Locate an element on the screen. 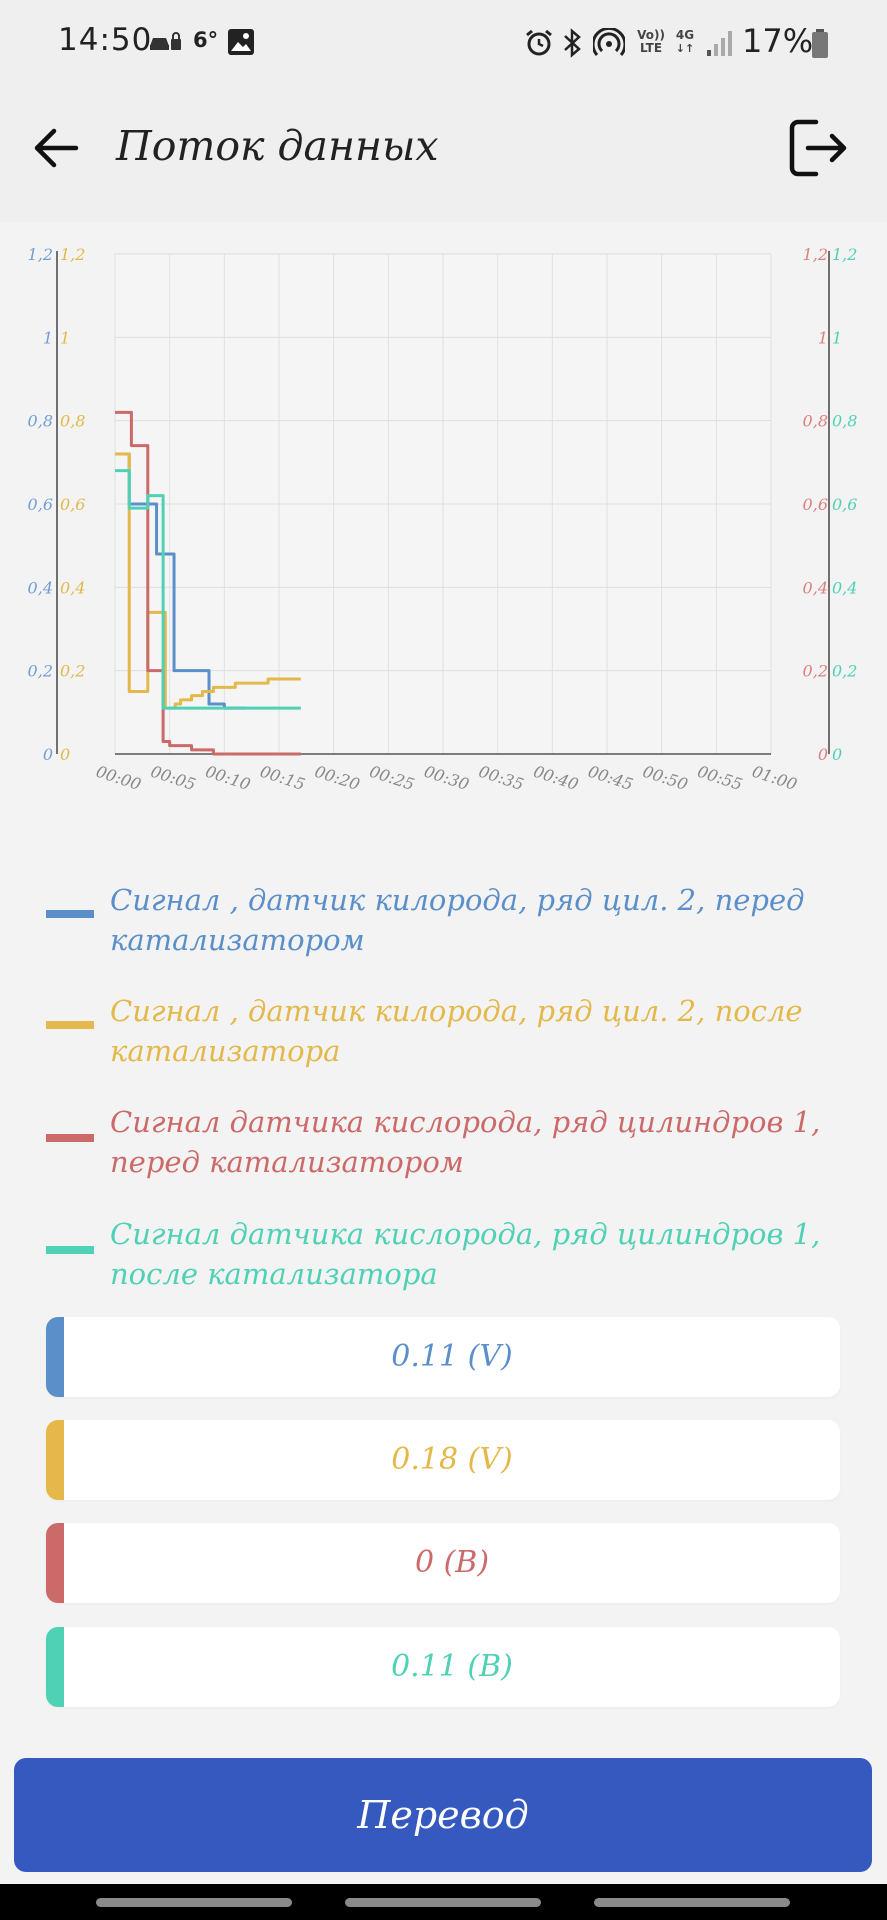 The height and width of the screenshot is (1920, 887). status-time: 14:50 is located at coordinates (105, 40).